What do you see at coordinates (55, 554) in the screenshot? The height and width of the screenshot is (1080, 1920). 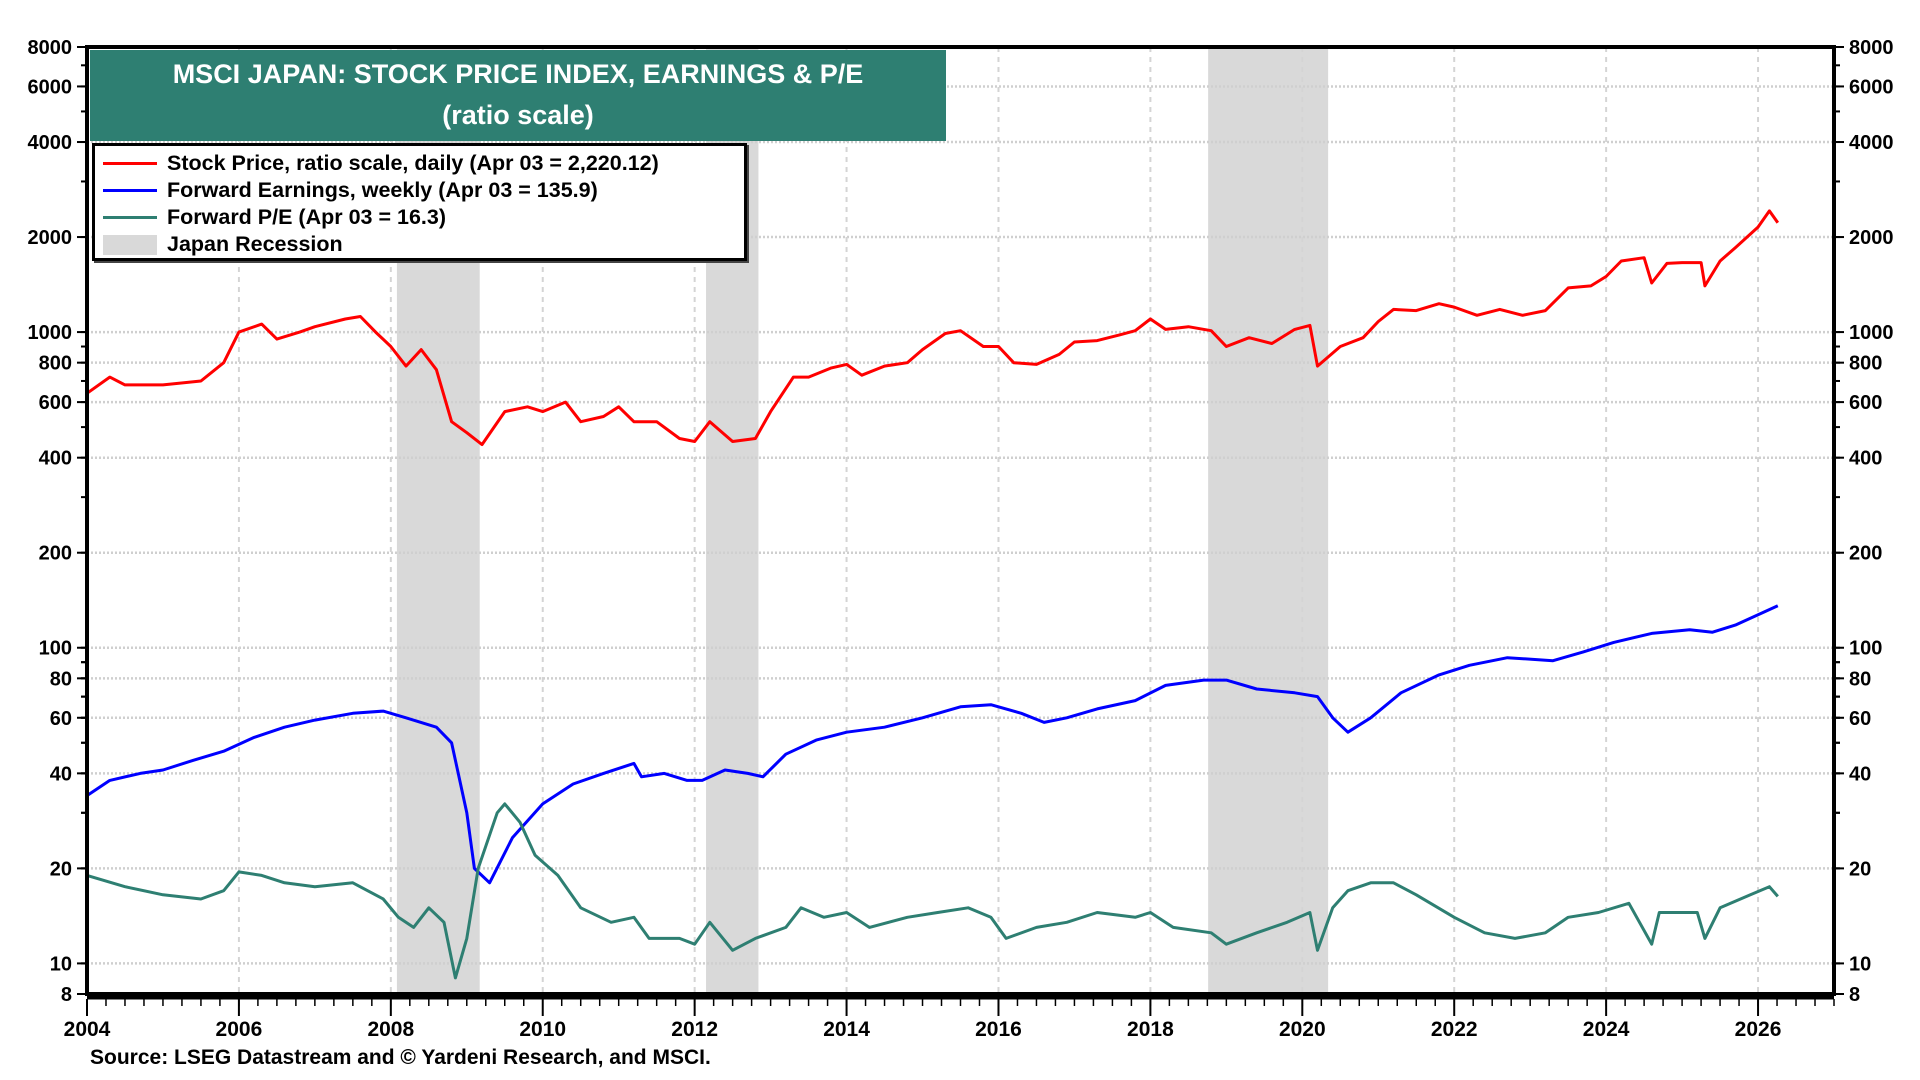 I see `y-tick-label-left: 200` at bounding box center [55, 554].